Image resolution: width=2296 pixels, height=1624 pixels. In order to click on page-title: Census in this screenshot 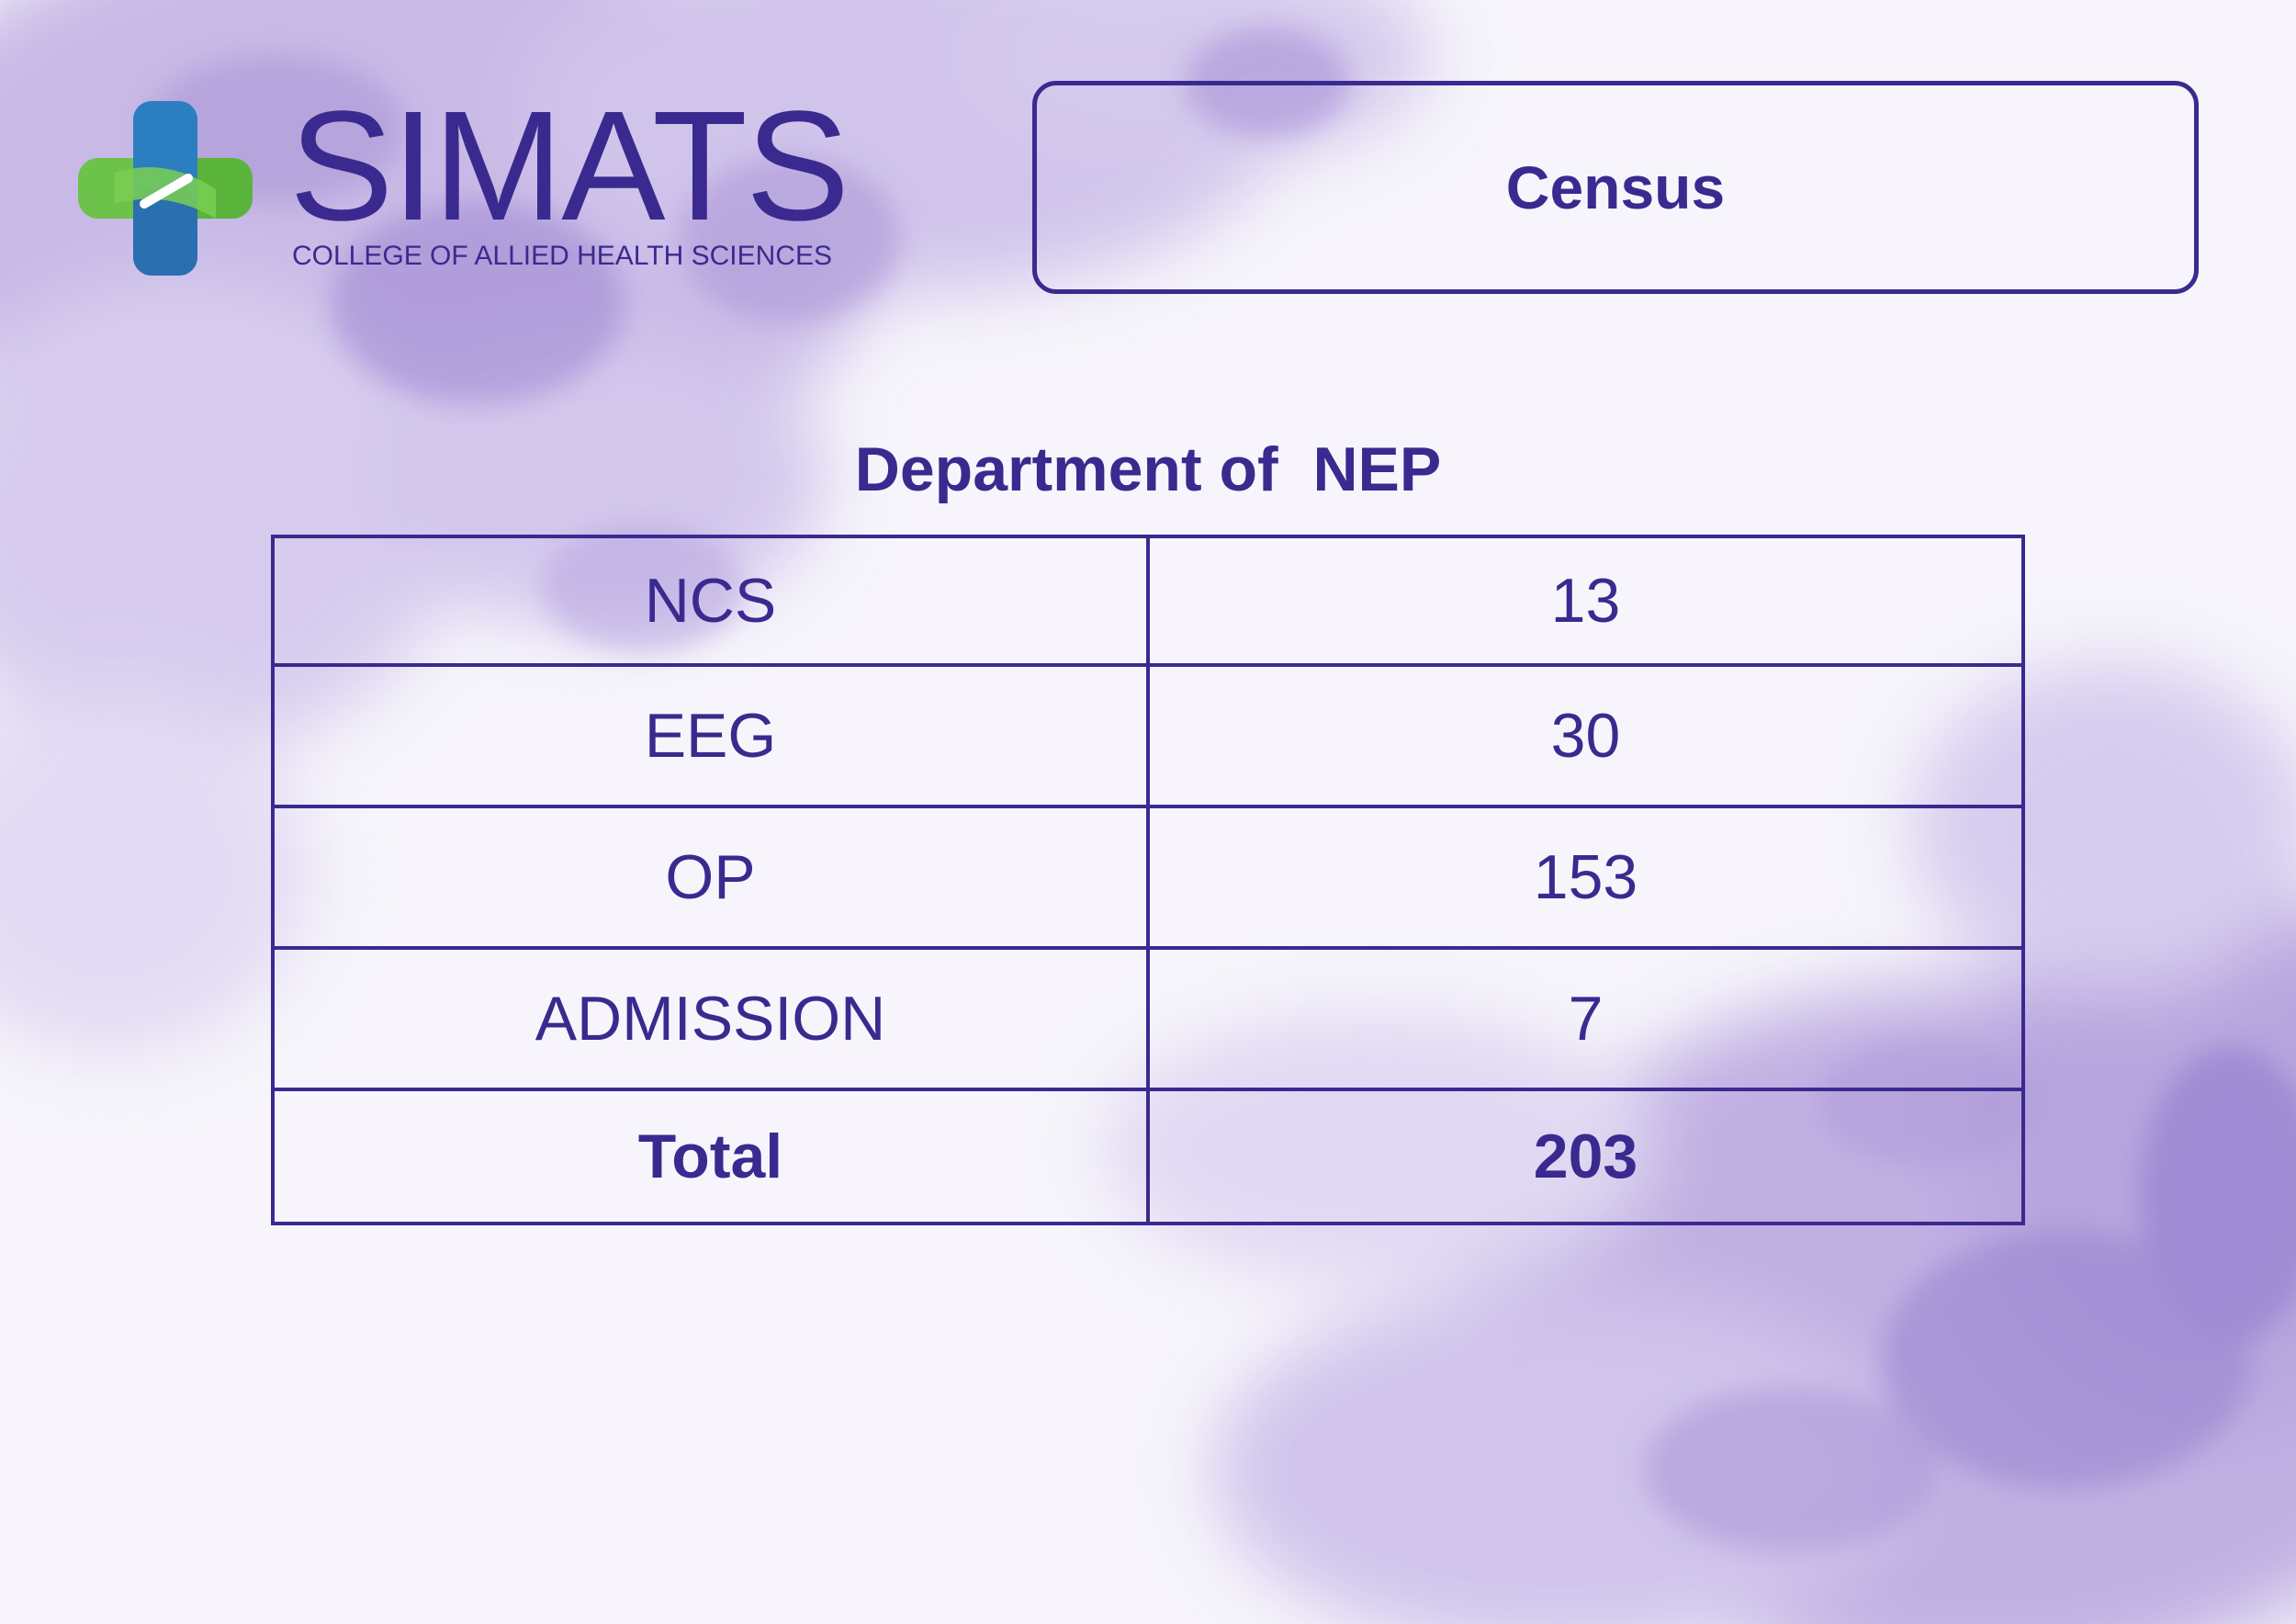, I will do `click(1615, 187)`.